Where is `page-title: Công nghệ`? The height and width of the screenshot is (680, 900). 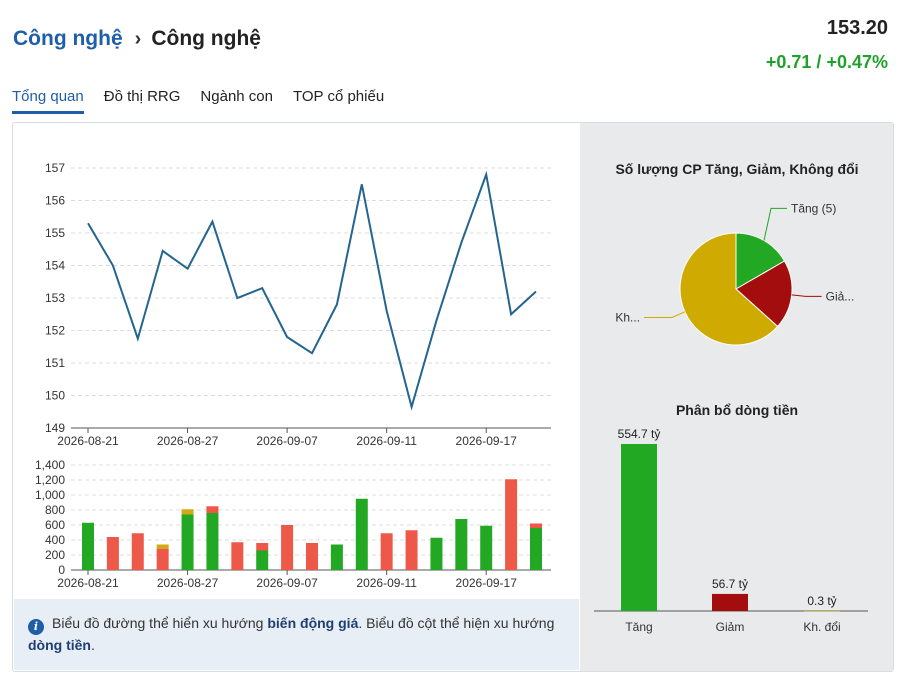 page-title: Công nghệ is located at coordinates (206, 38).